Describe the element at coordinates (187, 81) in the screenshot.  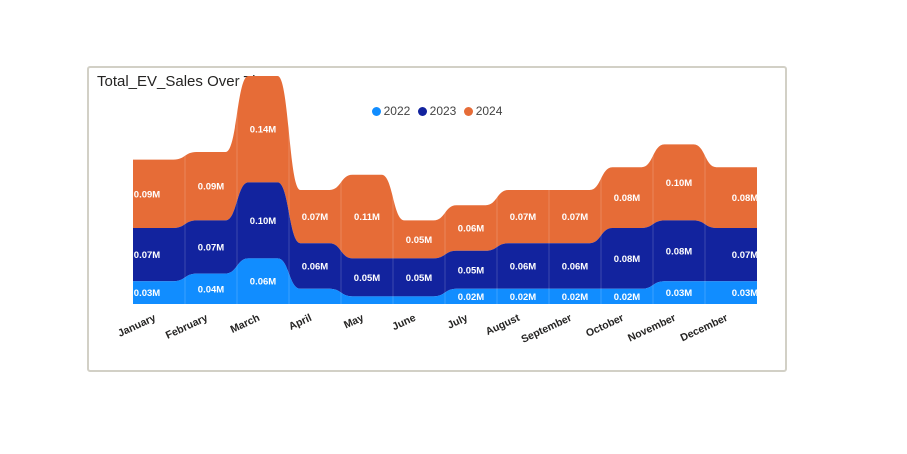
I see `chart-title: Total_EV_Sales Over Time` at that location.